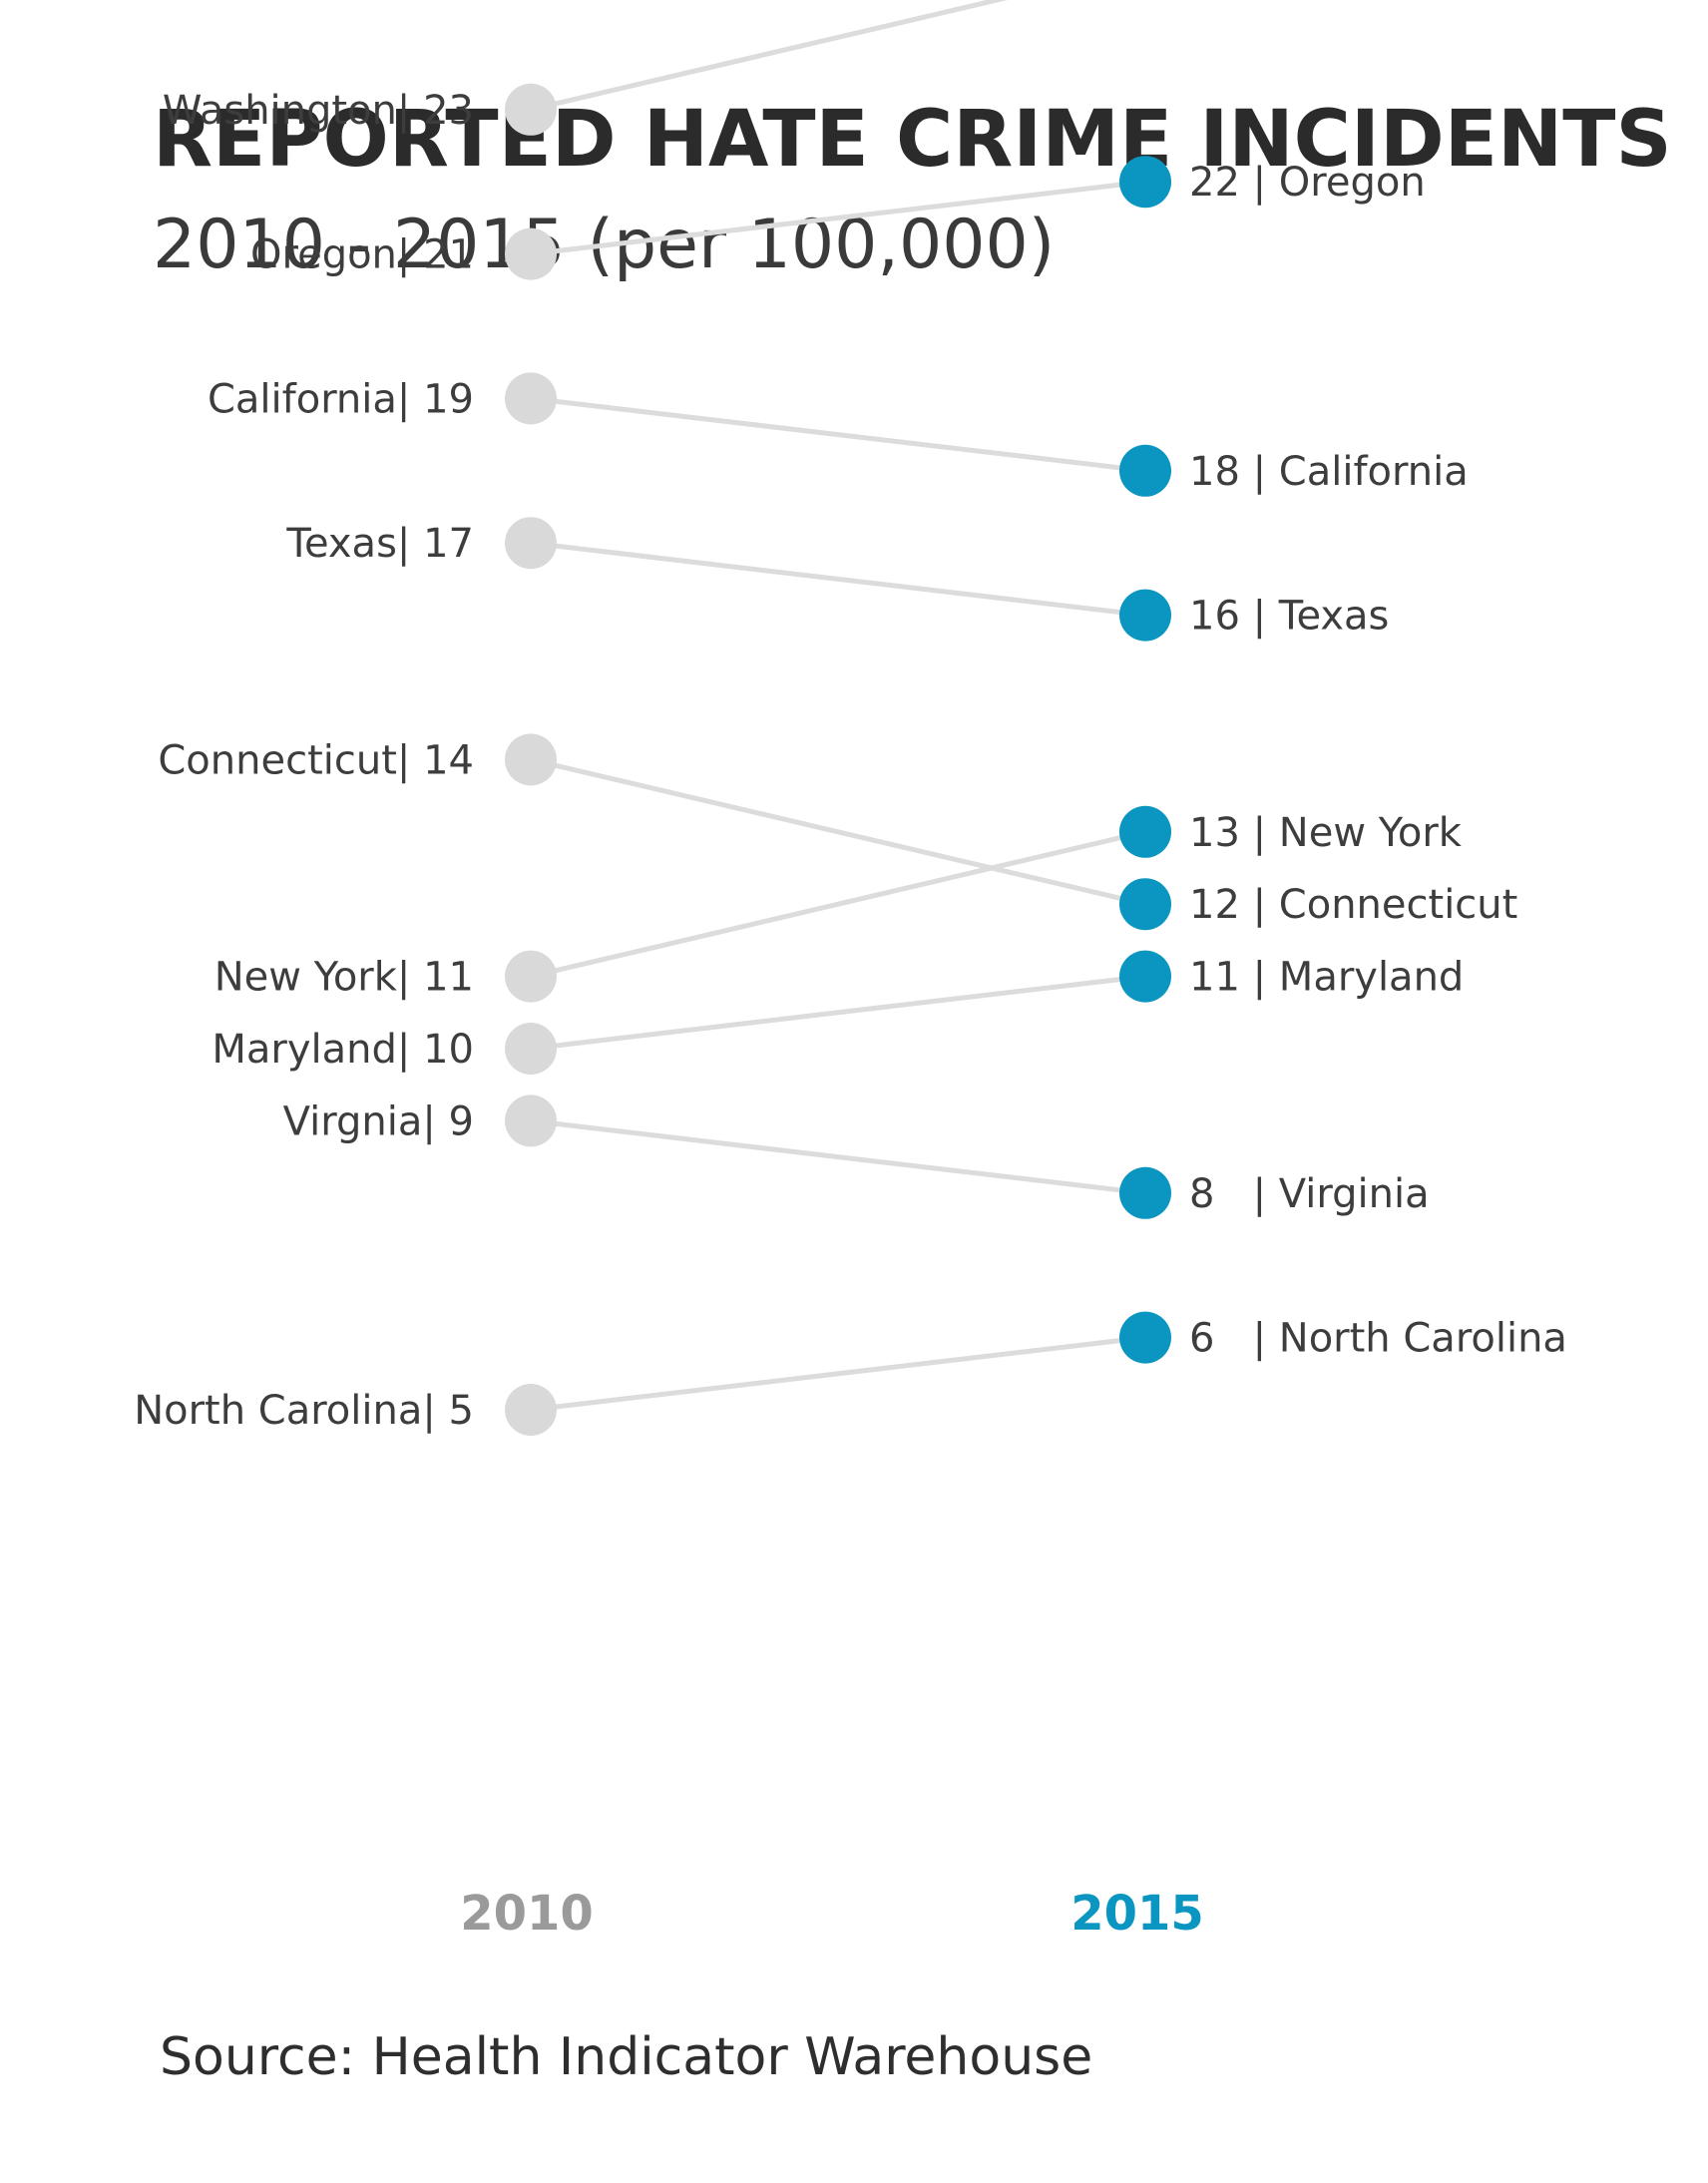 This screenshot has height=2183, width=1708. Describe the element at coordinates (1145, 470) in the screenshot. I see `dot-2015-california` at that location.